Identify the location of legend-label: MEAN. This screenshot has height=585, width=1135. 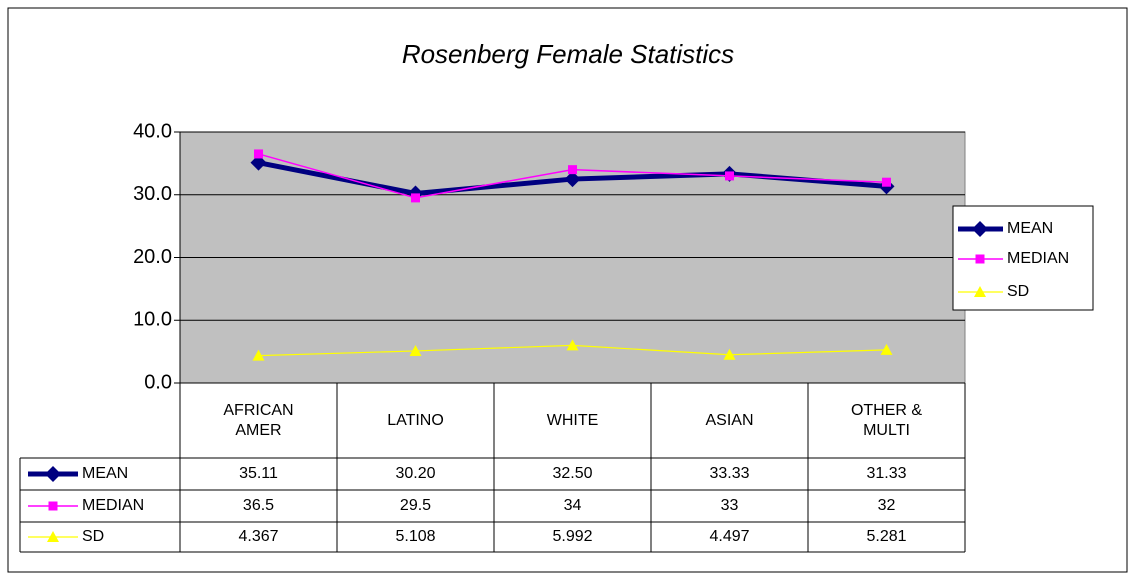
(1030, 228).